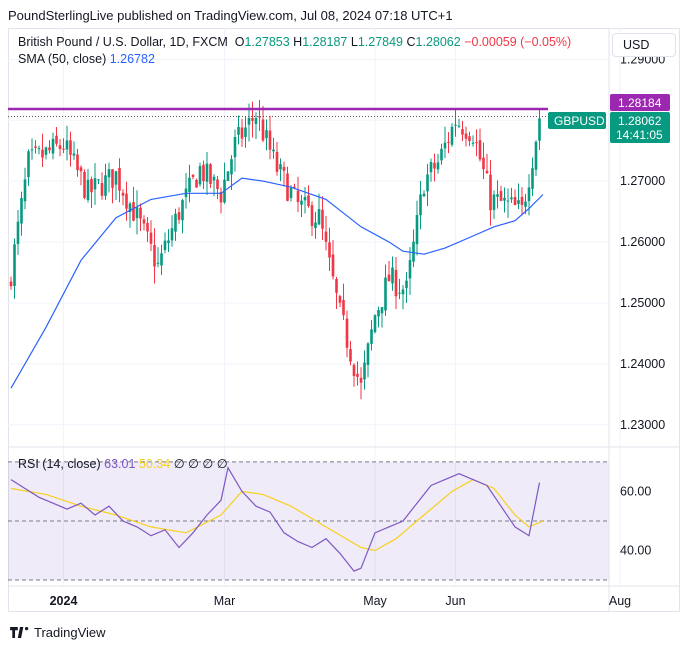 This screenshot has width=691, height=648. Describe the element at coordinates (275, 519) in the screenshot. I see `rsi-line` at that location.